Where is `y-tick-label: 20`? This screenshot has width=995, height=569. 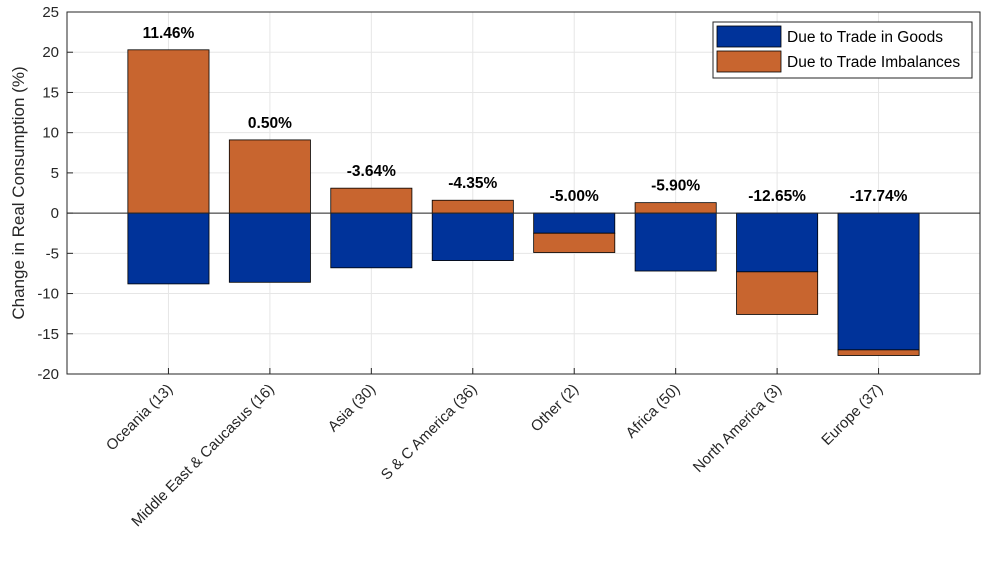 y-tick-label: 20 is located at coordinates (50, 52).